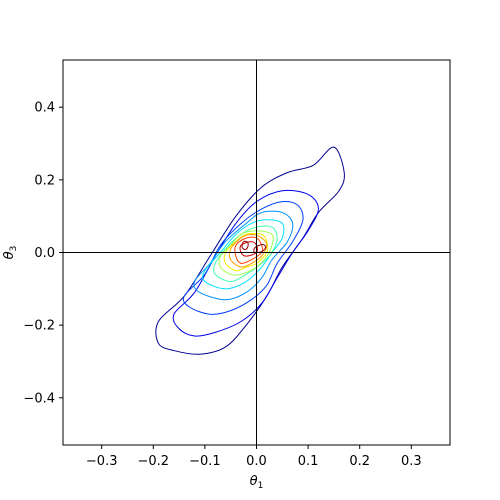 The height and width of the screenshot is (500, 500). Describe the element at coordinates (205, 461) in the screenshot. I see `x-tick-label: −0.1` at that location.